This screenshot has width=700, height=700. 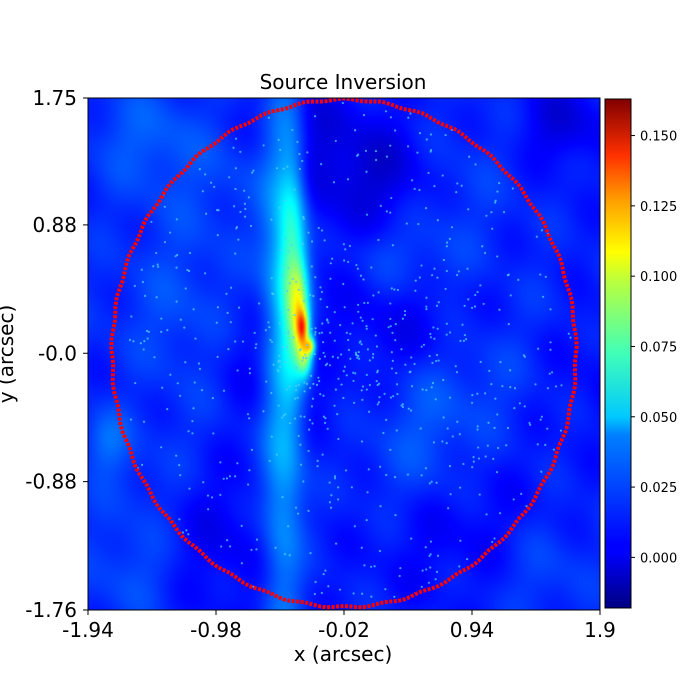 I want to click on x-axis: -1.94 -0.98 -0.02 0.94 1.9, so click(x=339, y=626).